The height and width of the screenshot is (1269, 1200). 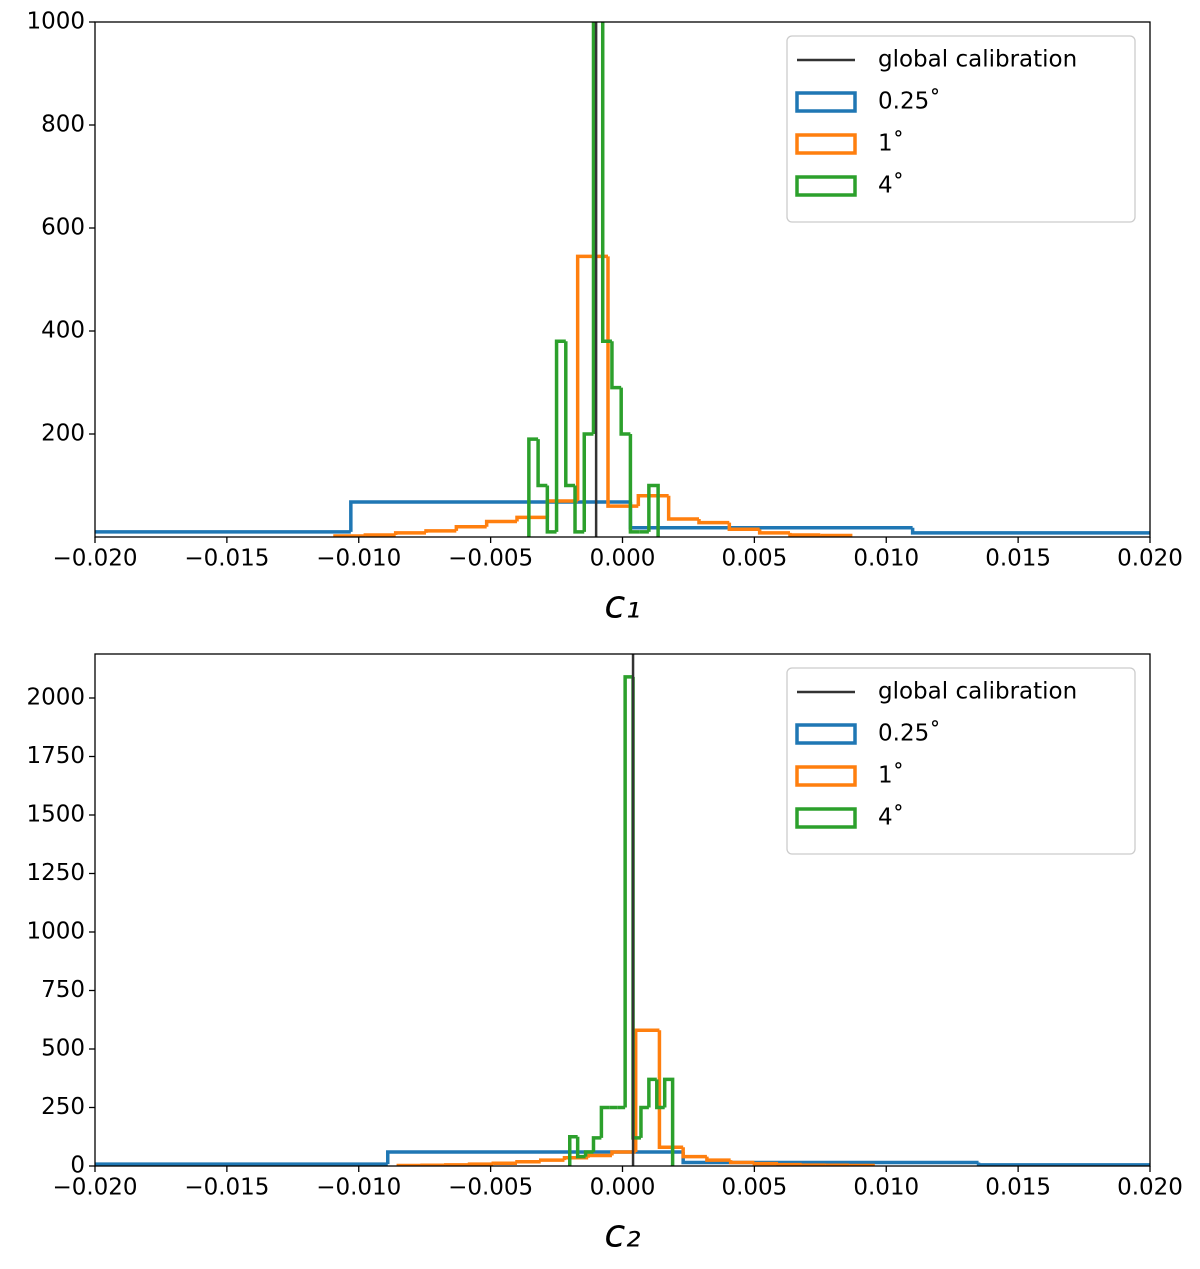 What do you see at coordinates (63, 434) in the screenshot?
I see `y-tick-label: 200` at bounding box center [63, 434].